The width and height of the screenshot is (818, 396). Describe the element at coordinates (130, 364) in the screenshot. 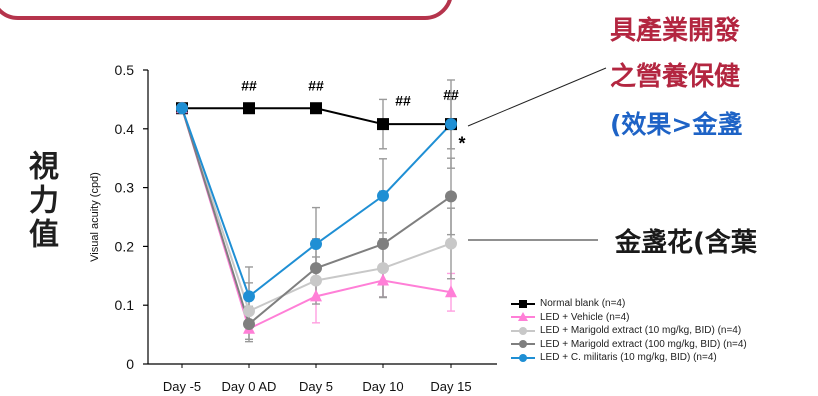

I see `y-tick-label: 0` at that location.